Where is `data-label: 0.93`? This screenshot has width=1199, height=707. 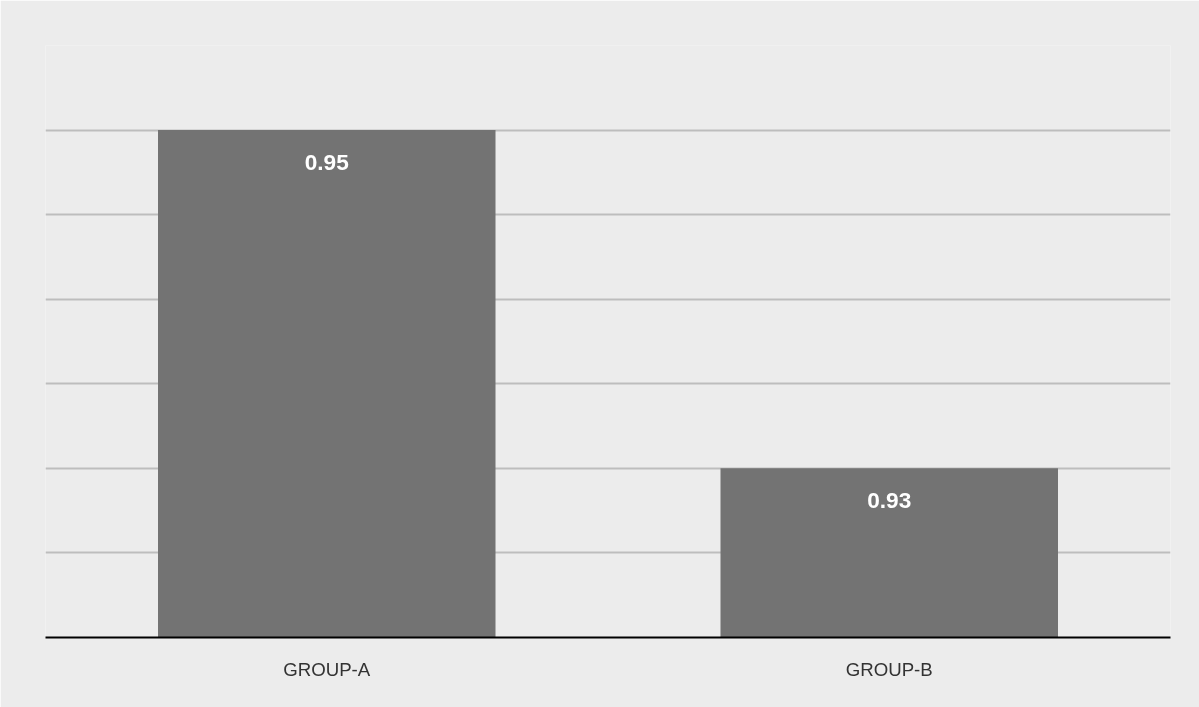
data-label: 0.93 is located at coordinates (889, 500).